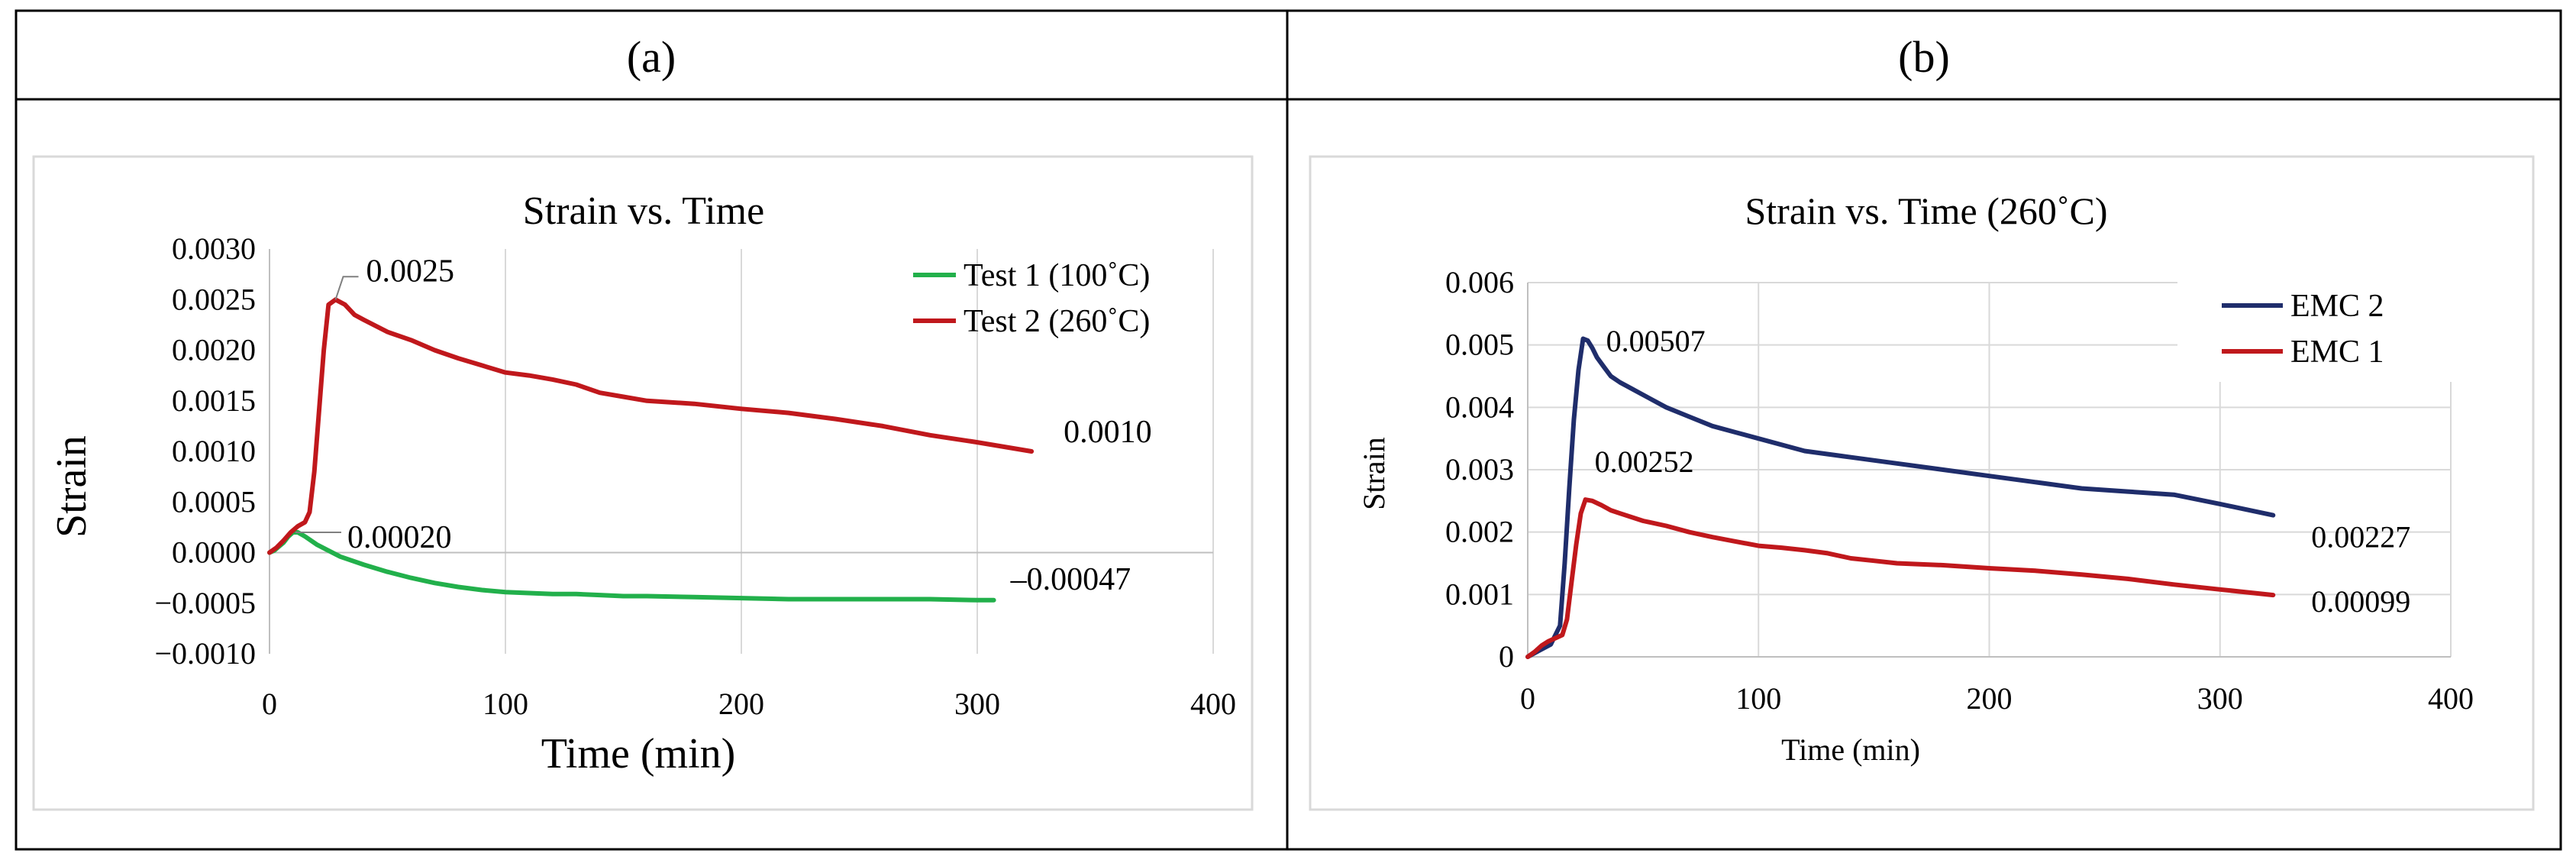  What do you see at coordinates (1031, 298) in the screenshot?
I see `chart-a-legend: Test 1 (100˚C) Test 2 (260˚C)` at bounding box center [1031, 298].